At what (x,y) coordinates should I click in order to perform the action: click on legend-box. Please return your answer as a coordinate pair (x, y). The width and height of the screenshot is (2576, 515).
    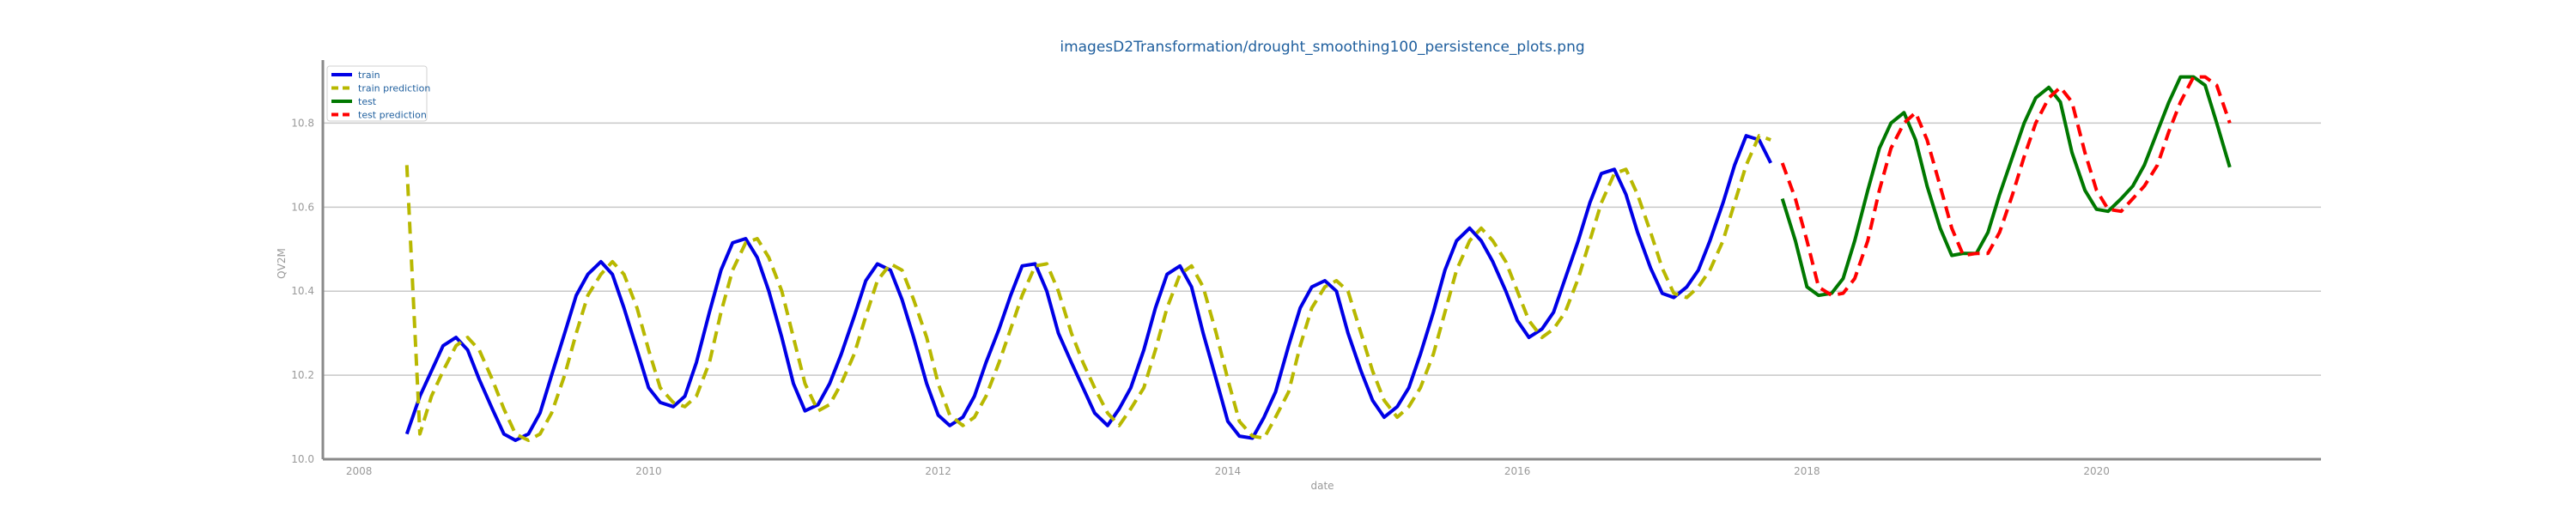
    Looking at the image, I should click on (377, 93).